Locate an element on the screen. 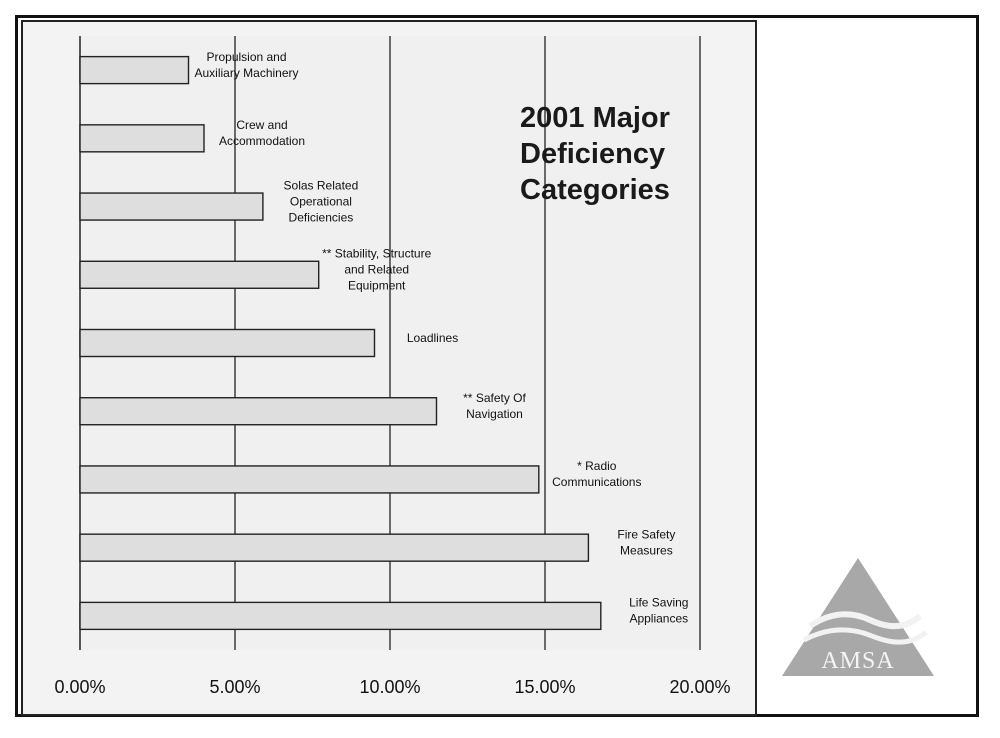 This screenshot has height=738, width=1000. category-label: Solas Related Operational Deficiencies is located at coordinates (321, 201).